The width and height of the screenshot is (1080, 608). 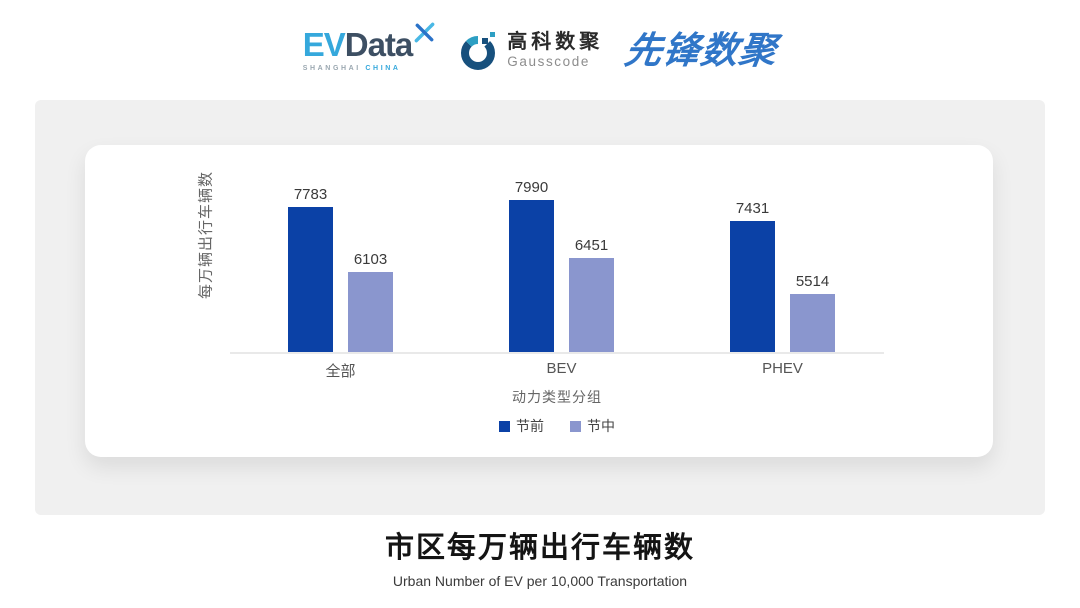 What do you see at coordinates (340, 269) in the screenshot?
I see `bar-group-0: 7783 6103` at bounding box center [340, 269].